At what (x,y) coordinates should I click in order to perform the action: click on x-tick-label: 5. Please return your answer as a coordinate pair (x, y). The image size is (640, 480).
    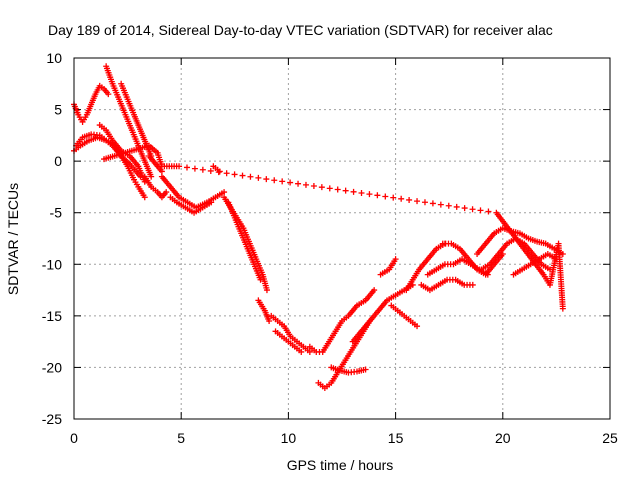
    Looking at the image, I should click on (181, 438).